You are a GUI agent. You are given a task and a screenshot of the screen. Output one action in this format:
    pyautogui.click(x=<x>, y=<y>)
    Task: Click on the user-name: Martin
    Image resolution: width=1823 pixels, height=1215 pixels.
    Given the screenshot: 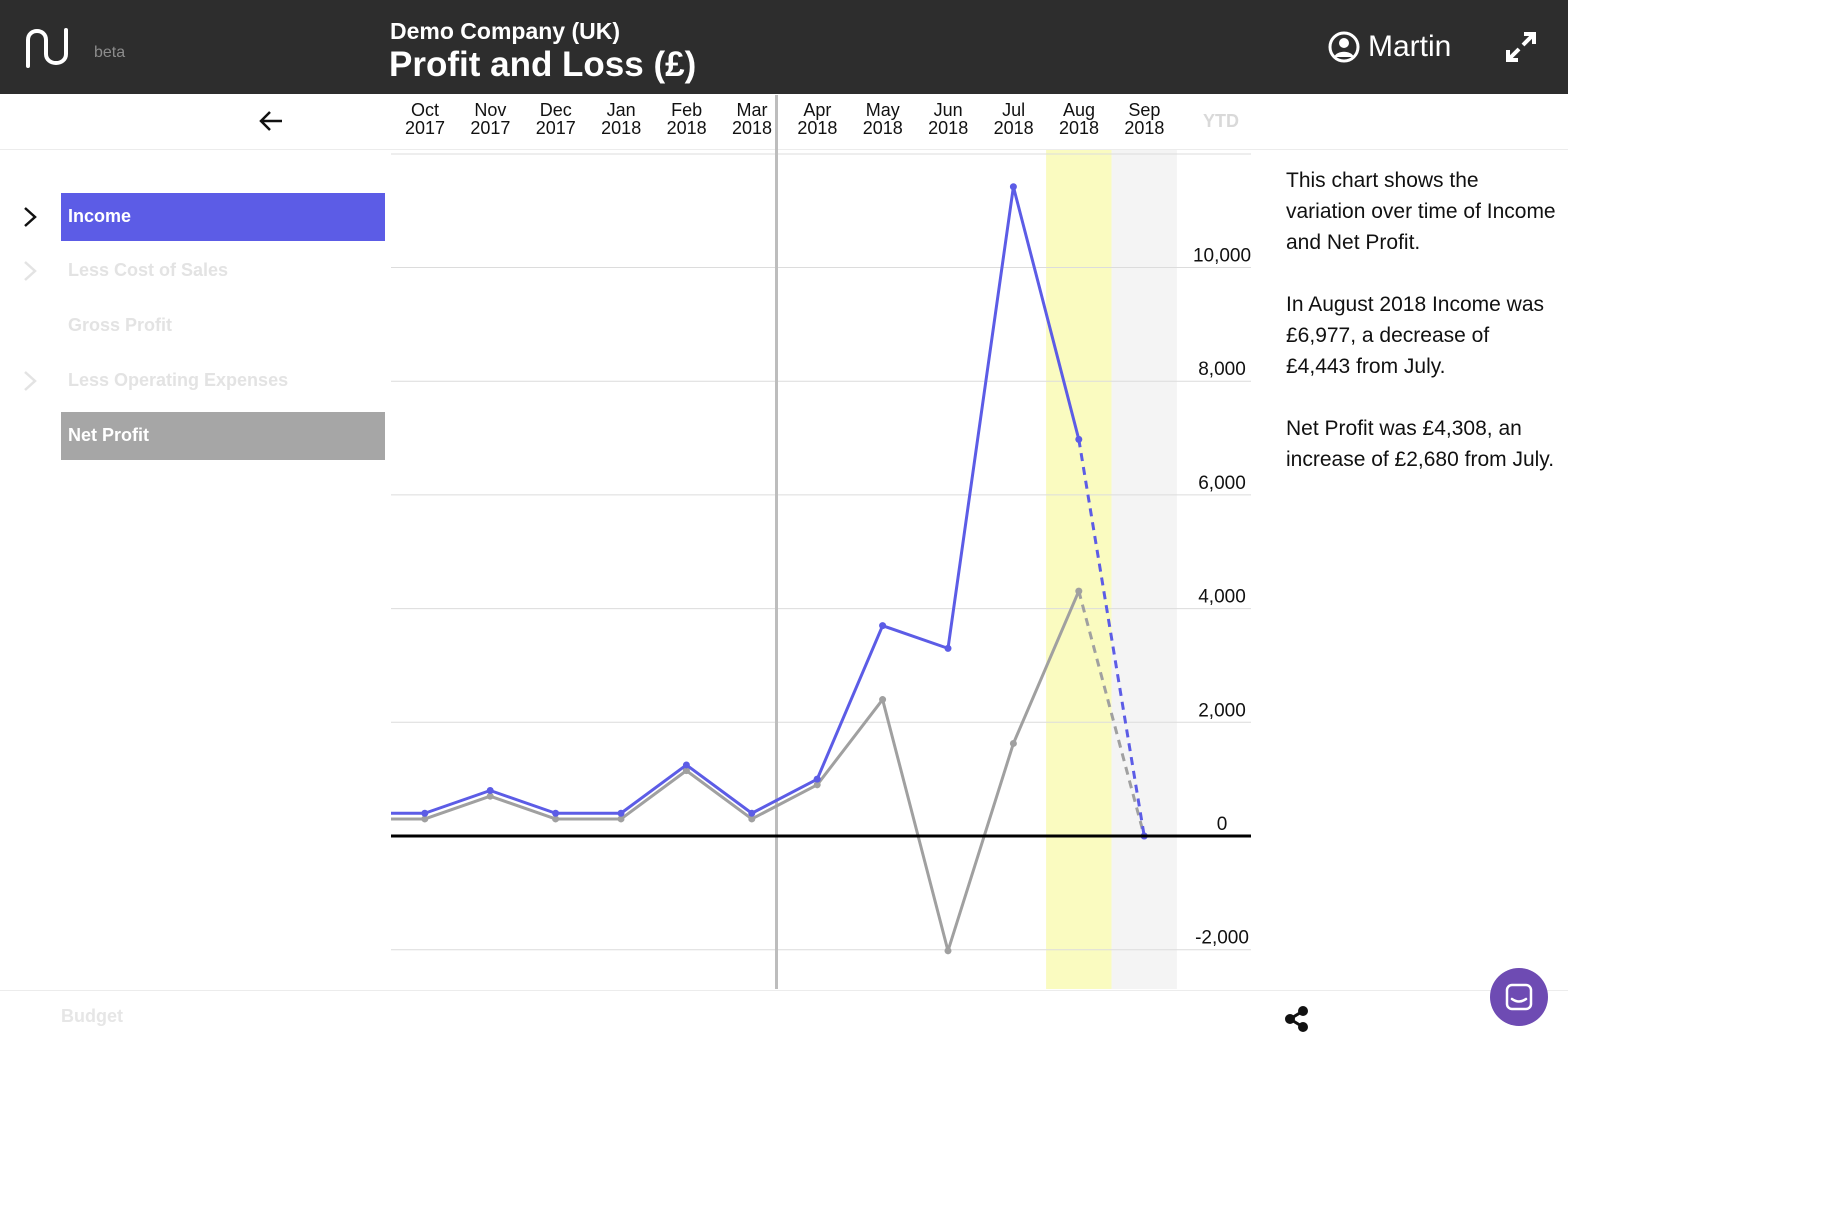 What is the action you would take?
    pyautogui.click(x=1410, y=46)
    